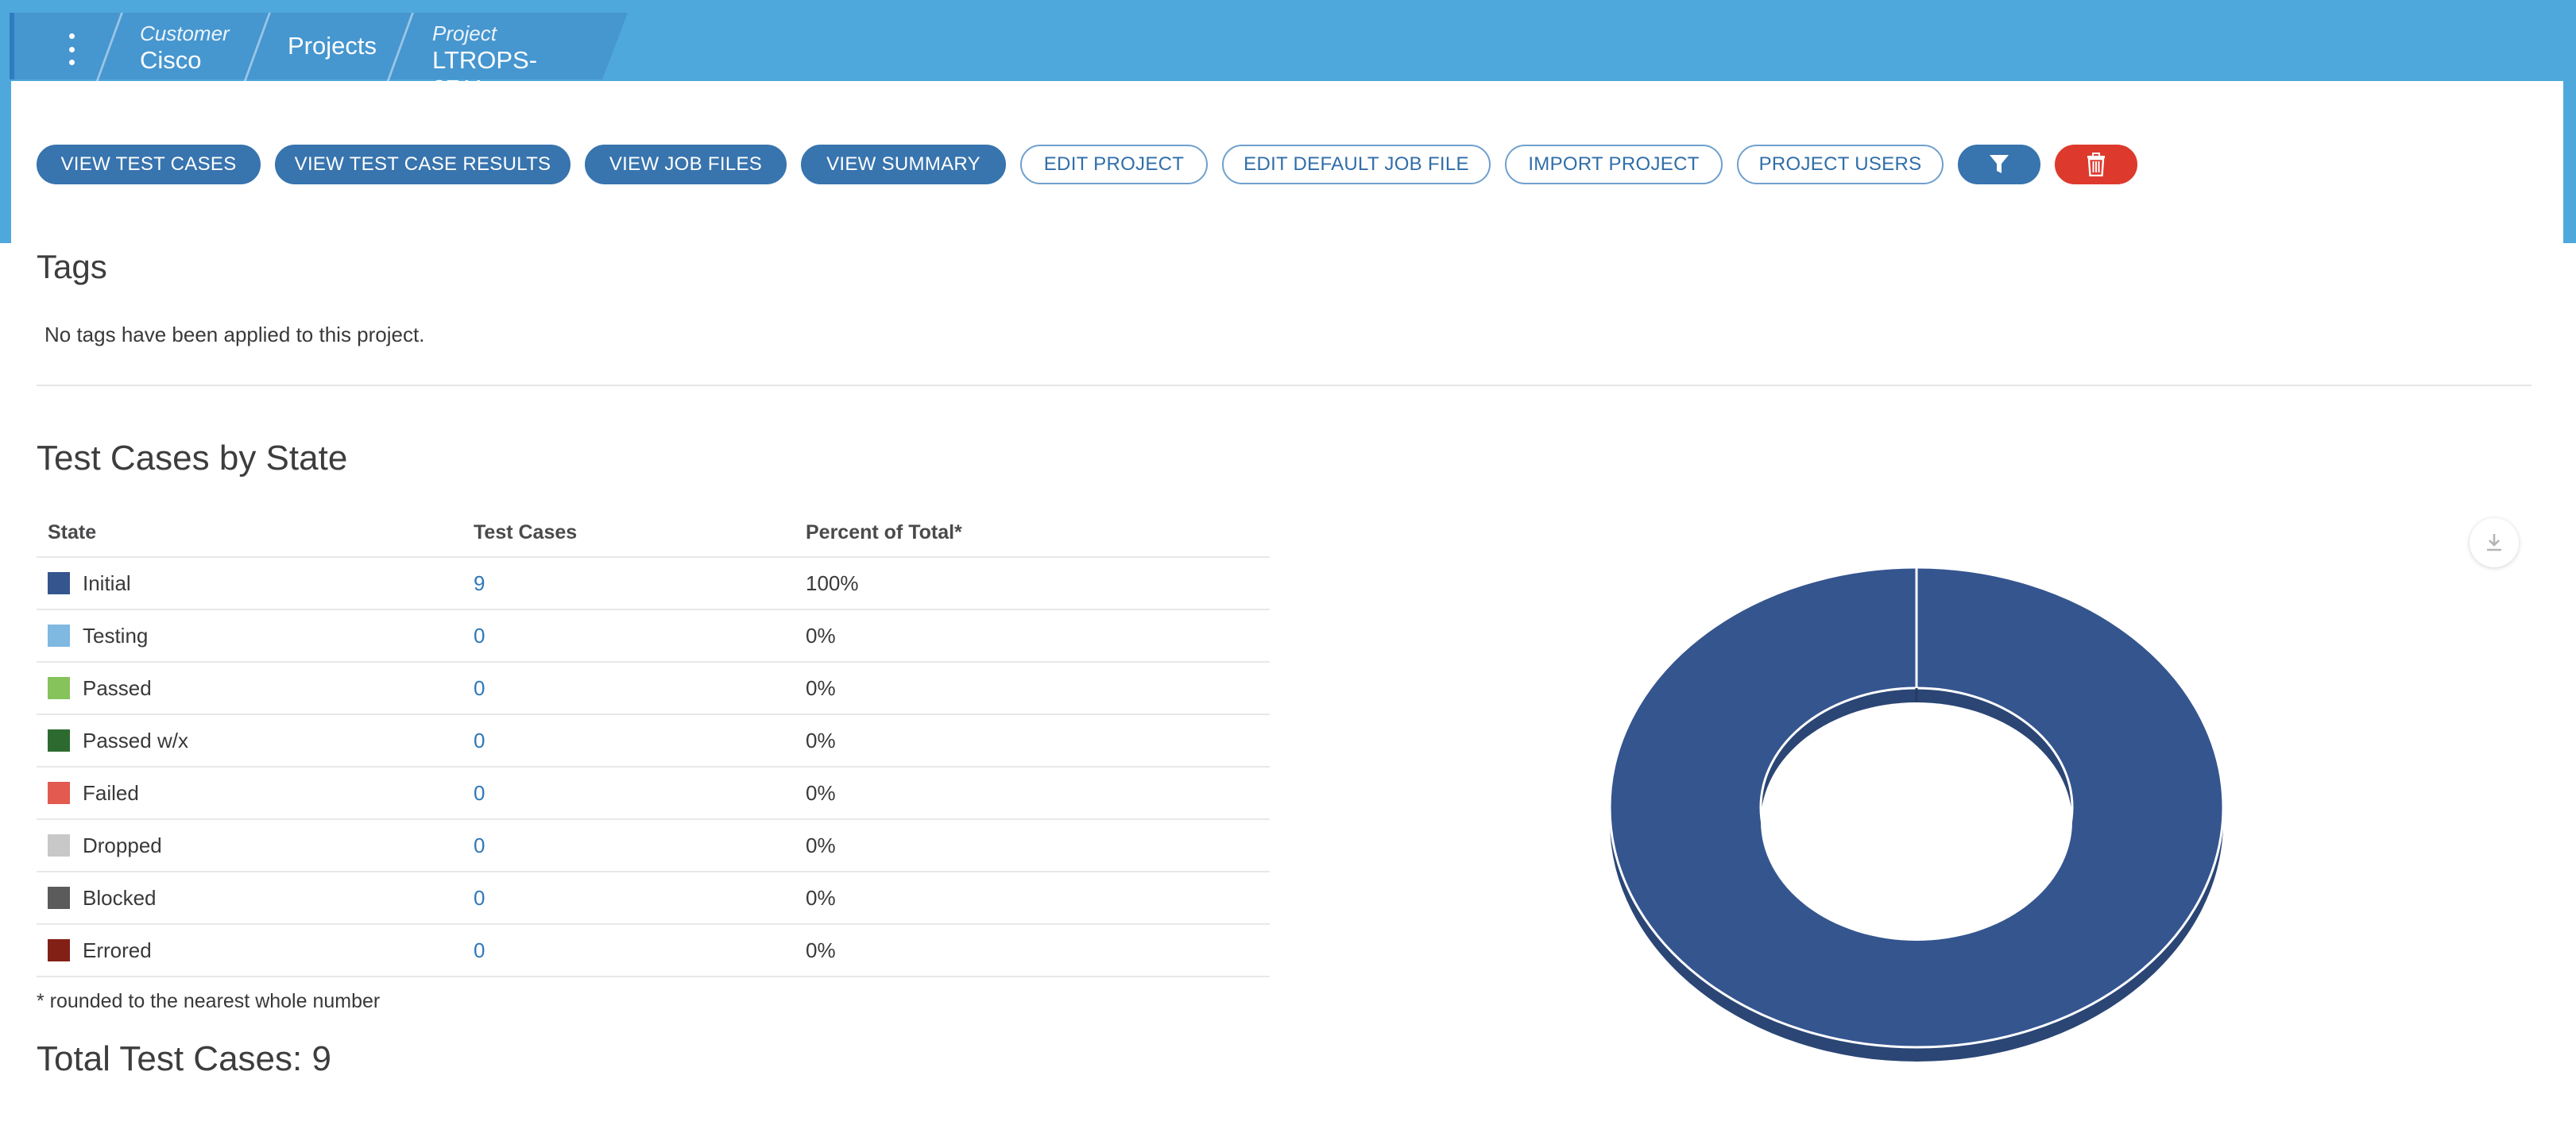  Describe the element at coordinates (255, 636) in the screenshot. I see `state-cell: Testing` at that location.